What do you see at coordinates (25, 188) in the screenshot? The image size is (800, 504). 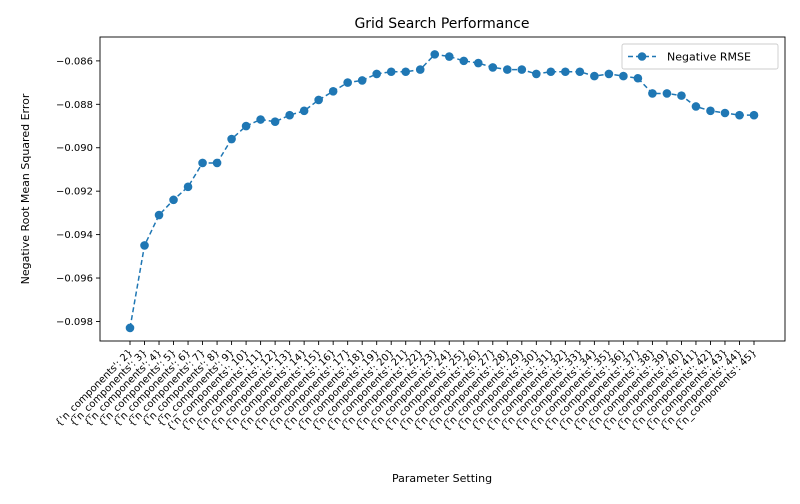 I see `y-axis-label: Negative Root Mean Squared Error` at bounding box center [25, 188].